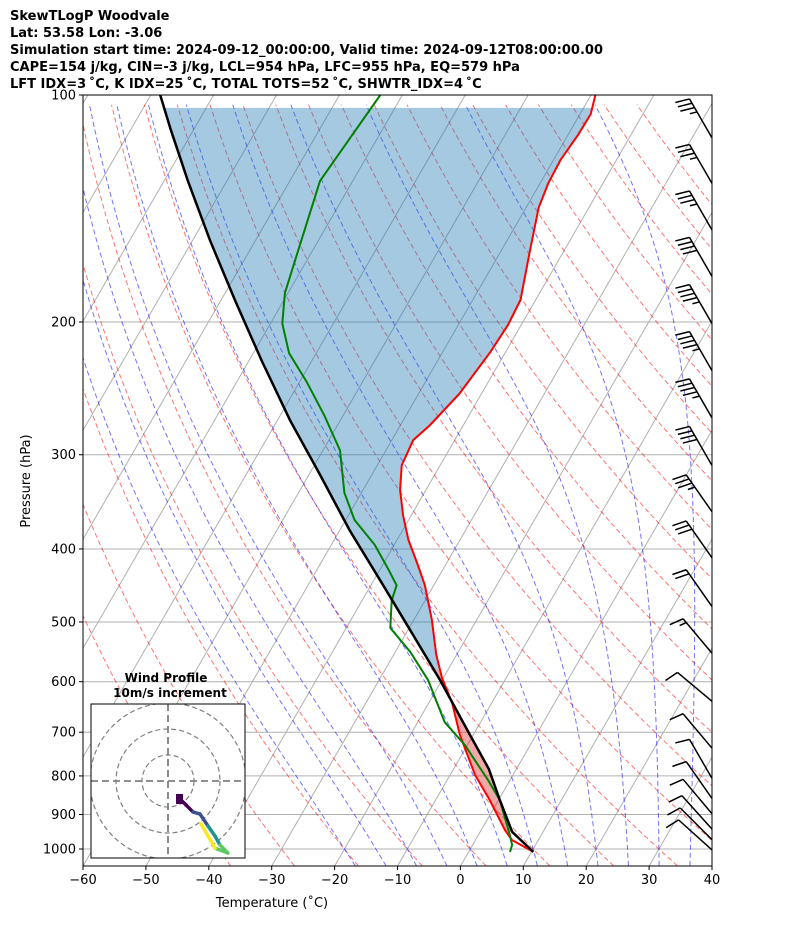  Describe the element at coordinates (63, 322) in the screenshot. I see `y-tick-label: 200` at that location.